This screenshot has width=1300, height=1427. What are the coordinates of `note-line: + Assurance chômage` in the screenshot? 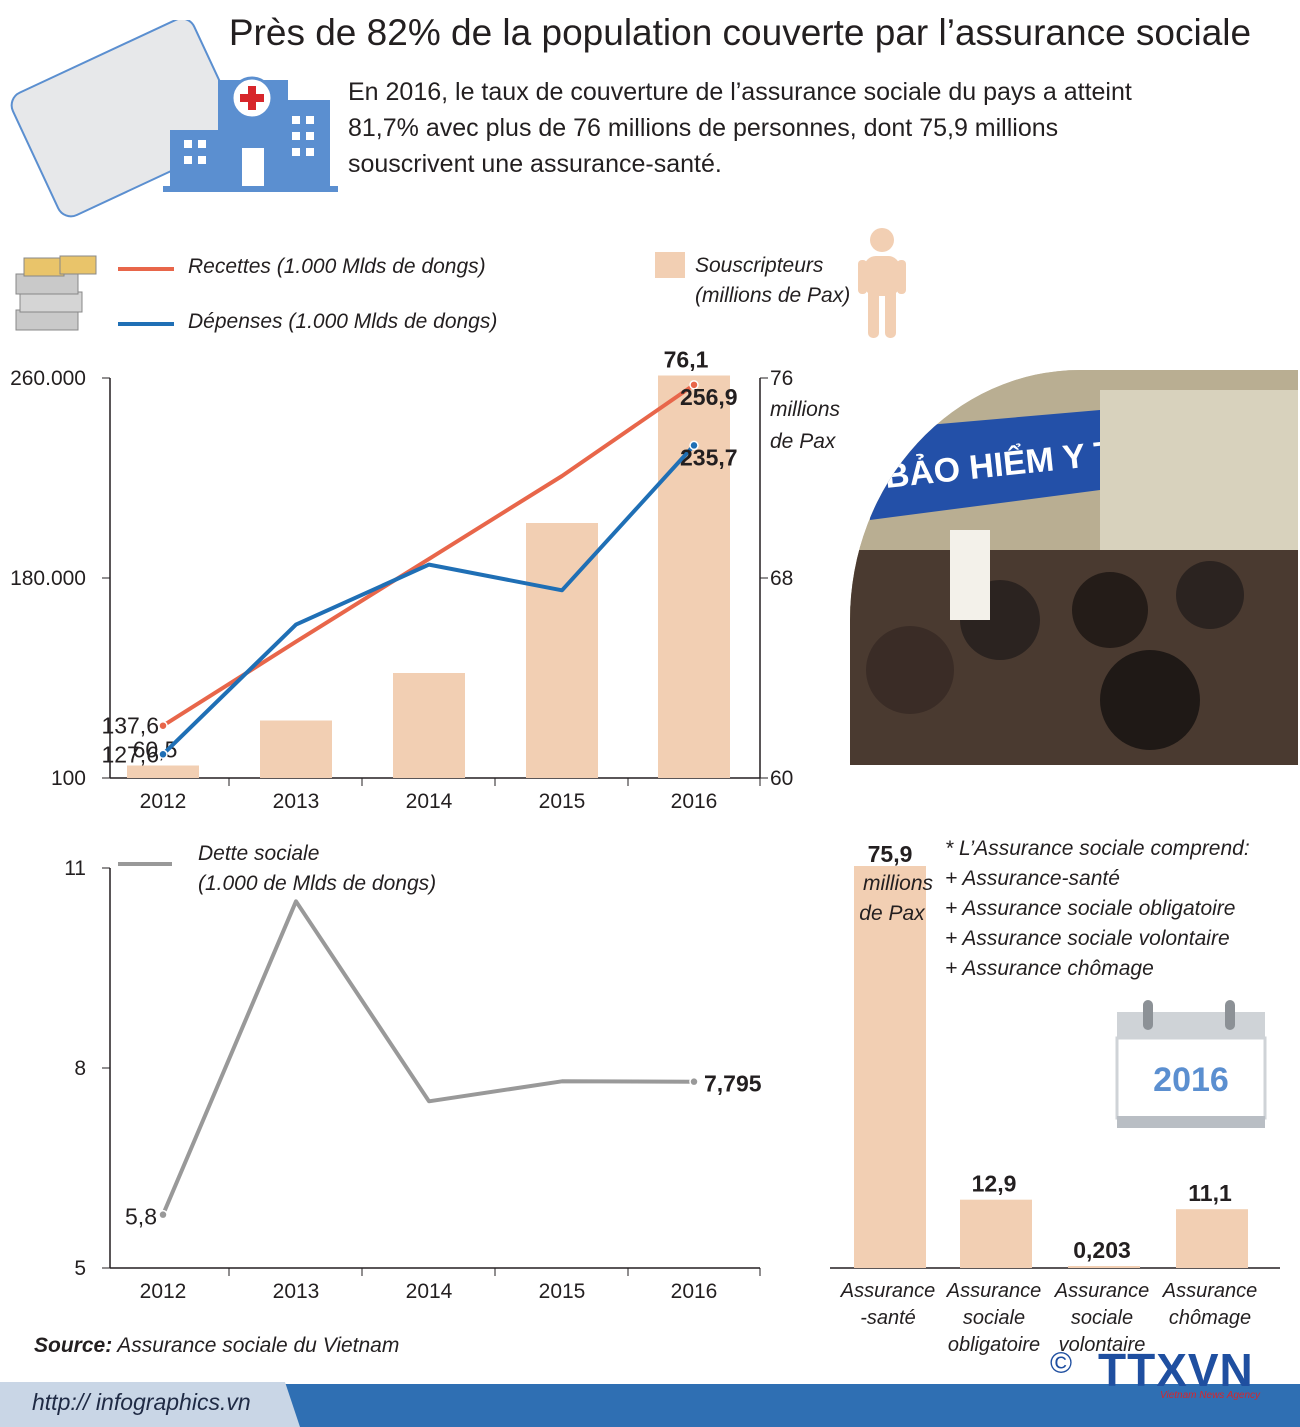 It's located at (1049, 968).